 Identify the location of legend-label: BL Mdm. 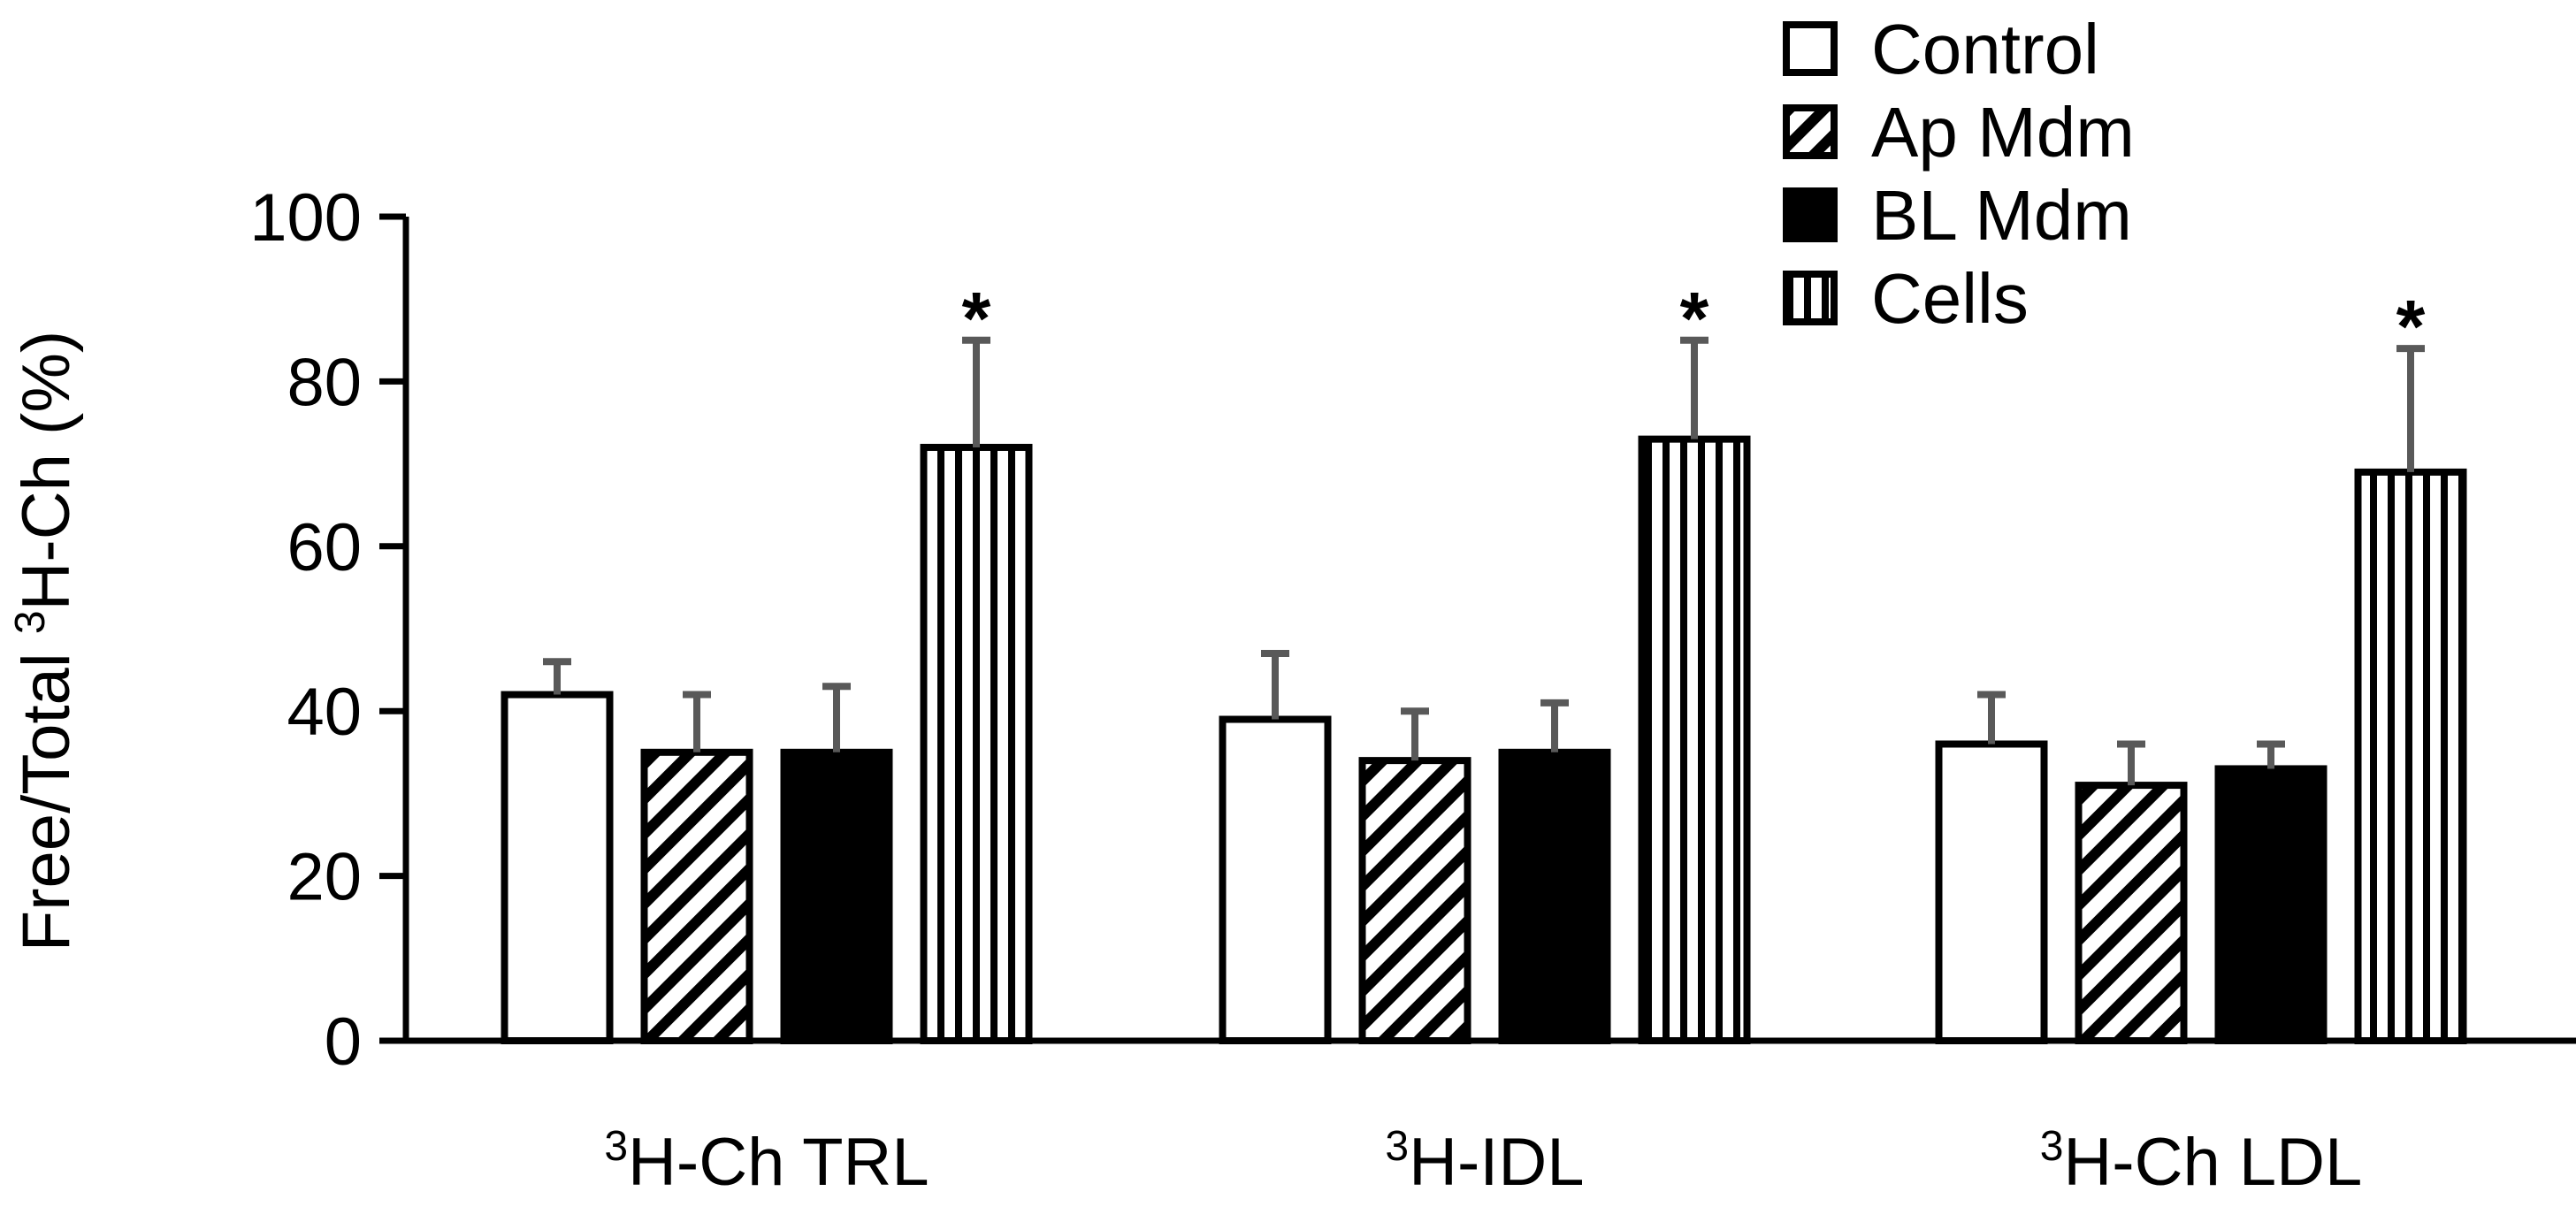
(2002, 215).